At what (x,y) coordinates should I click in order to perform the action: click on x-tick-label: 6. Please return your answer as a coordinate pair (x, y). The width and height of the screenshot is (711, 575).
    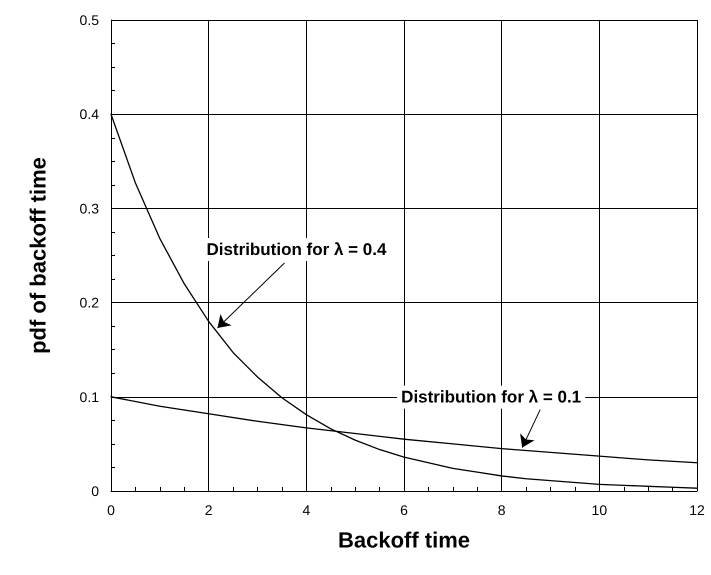
    Looking at the image, I should click on (404, 510).